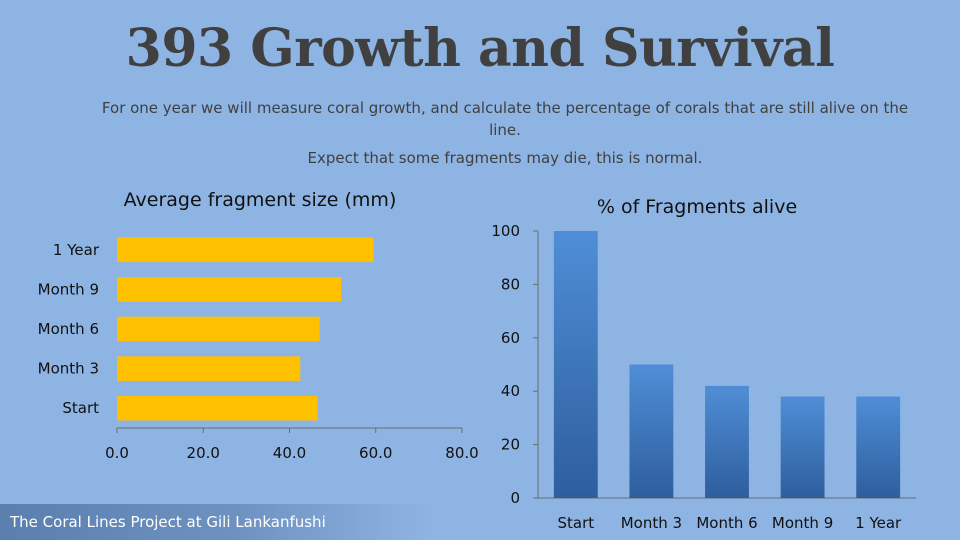 The width and height of the screenshot is (960, 540). What do you see at coordinates (510, 391) in the screenshot?
I see `y-tick-label: 40` at bounding box center [510, 391].